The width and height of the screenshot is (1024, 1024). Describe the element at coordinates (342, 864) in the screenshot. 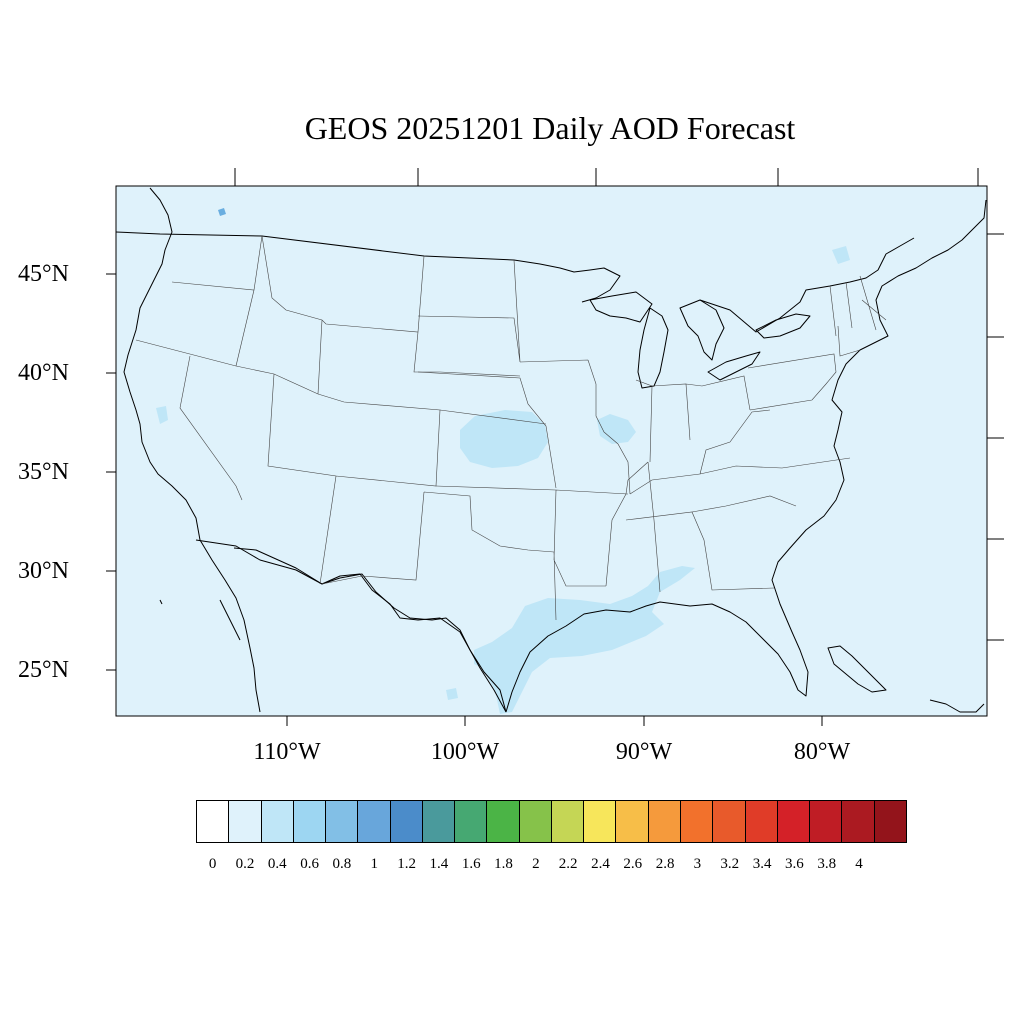

I see `colorbar-label: 0.8` at that location.